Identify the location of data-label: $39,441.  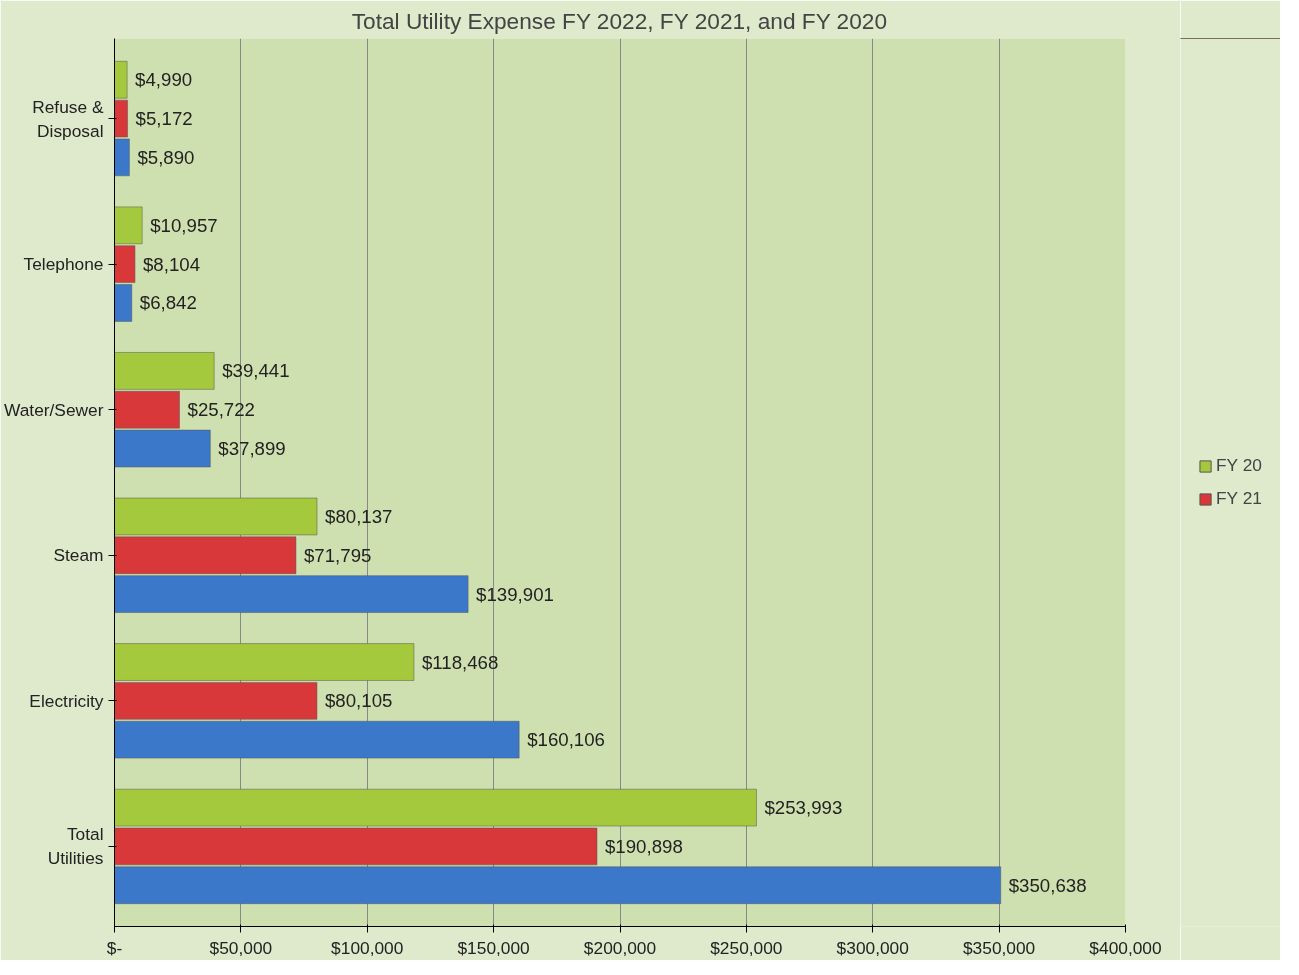
(256, 371).